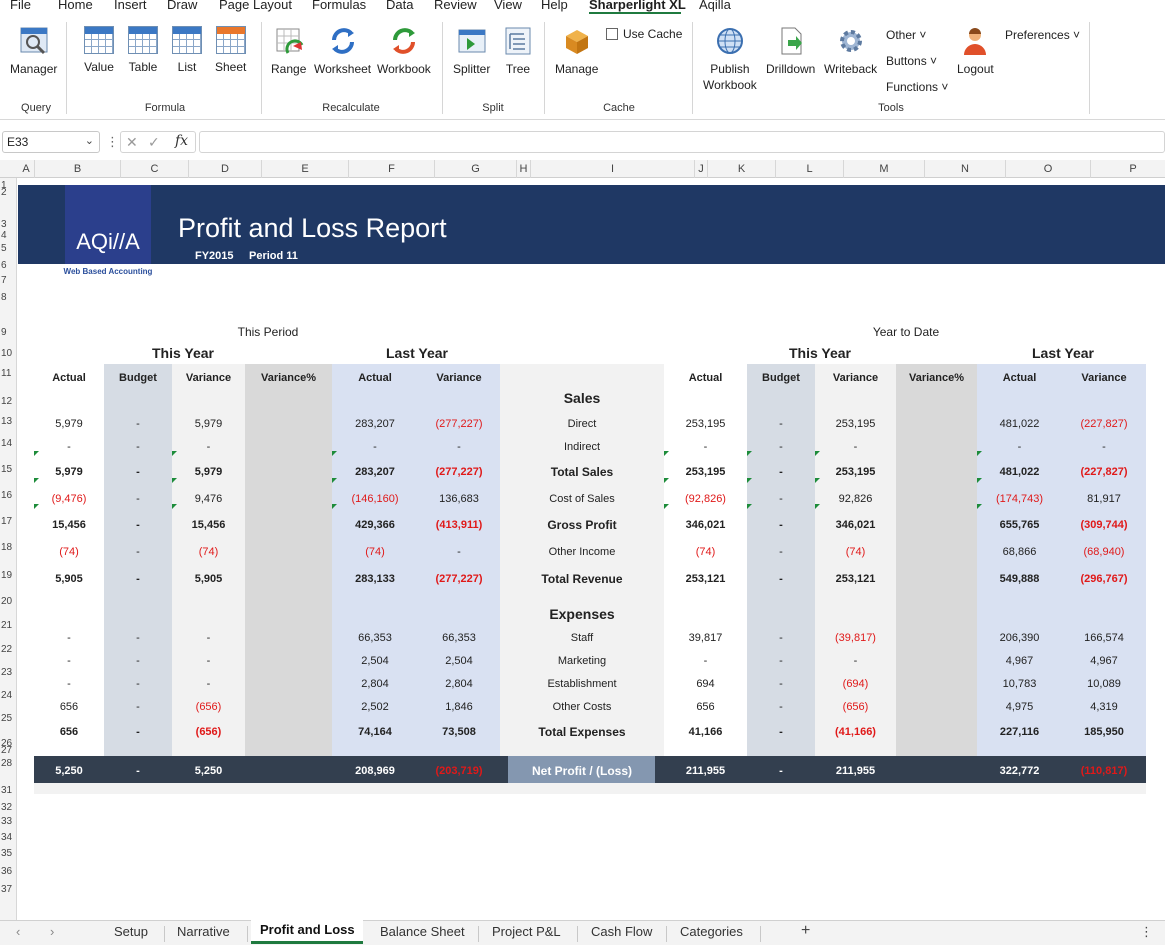 The height and width of the screenshot is (945, 1165). I want to click on writeback-button: Writeback, so click(850, 51).